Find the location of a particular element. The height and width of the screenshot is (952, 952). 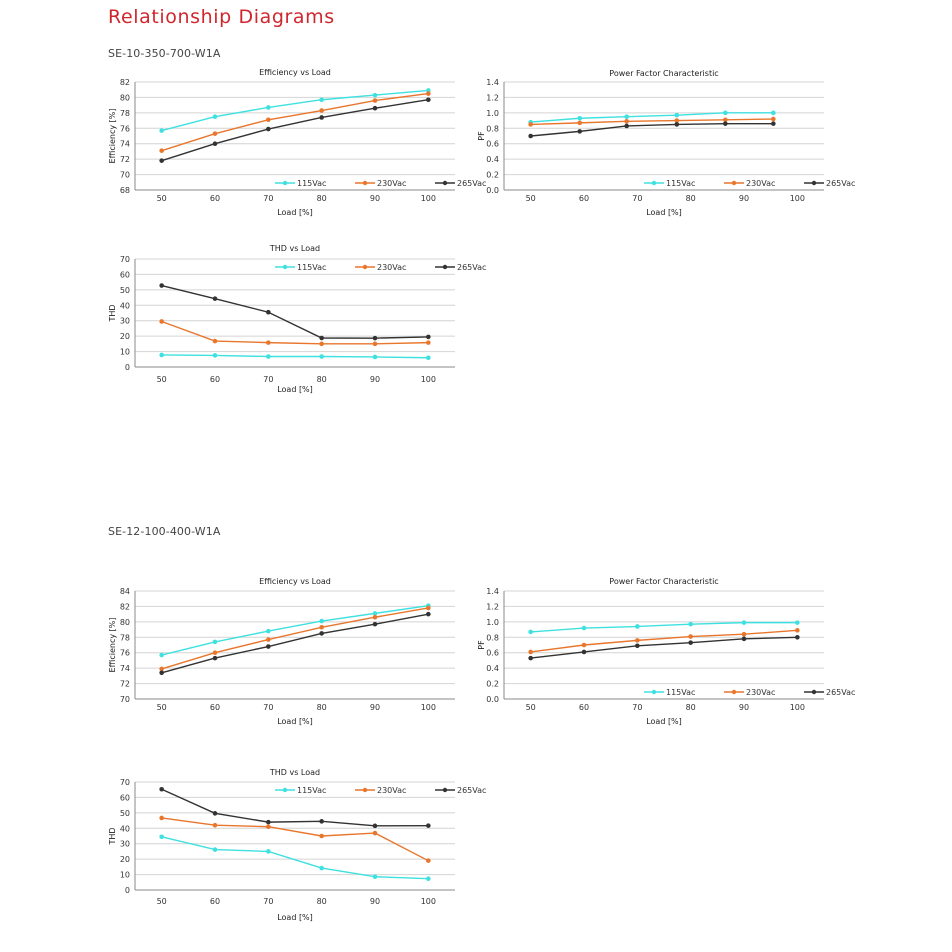

model-label-1: SE-10-350-700-W1A is located at coordinates (164, 53).